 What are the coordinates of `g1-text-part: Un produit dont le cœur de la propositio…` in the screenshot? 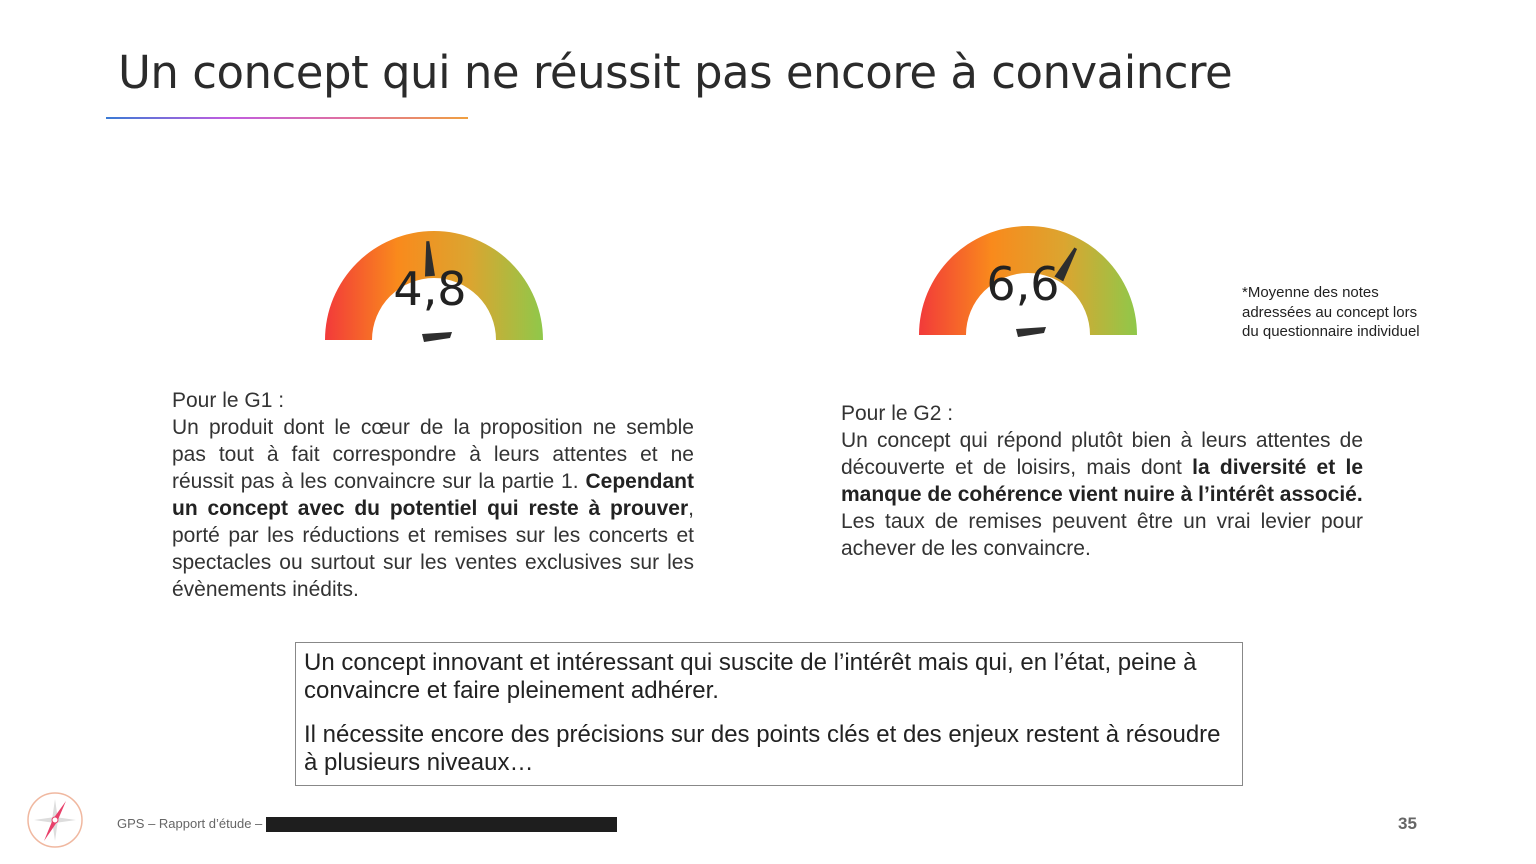 It's located at (433, 454).